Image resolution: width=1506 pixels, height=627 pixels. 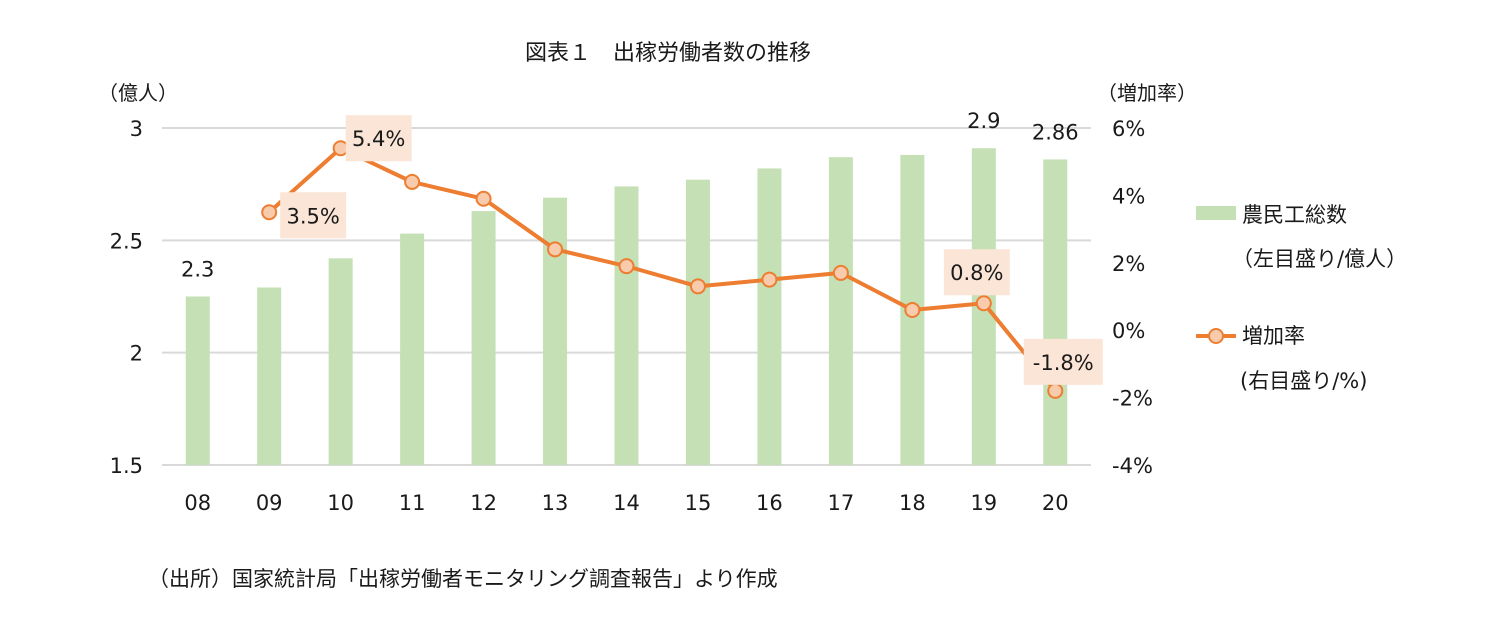 What do you see at coordinates (138, 93) in the screenshot?
I see `left-axis-unit: （億人）` at bounding box center [138, 93].